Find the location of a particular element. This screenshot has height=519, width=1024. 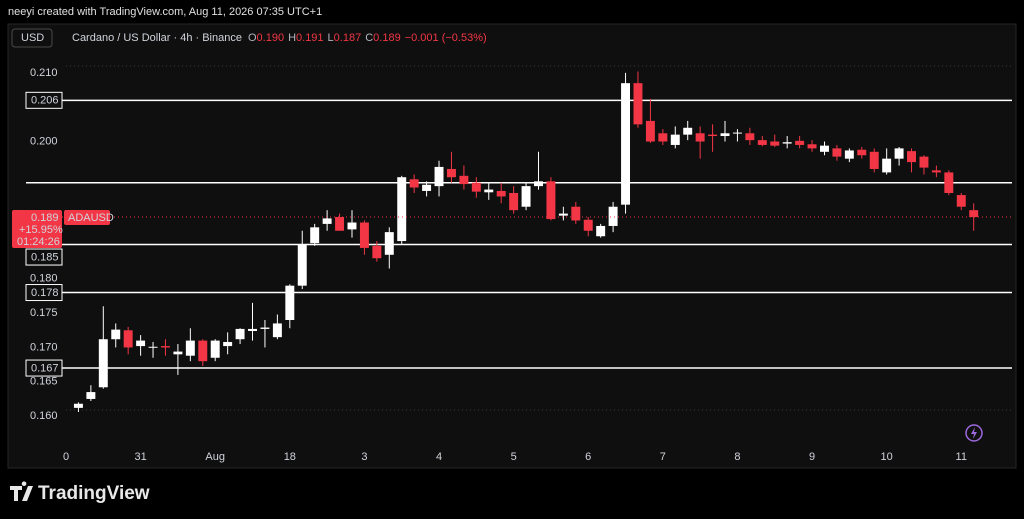

footer-logo: TradingView is located at coordinates (94, 493).